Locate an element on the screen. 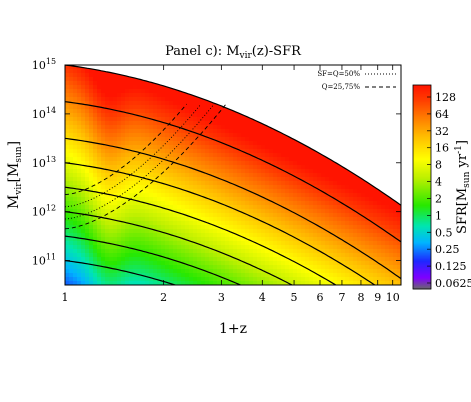  colorbar-segment is located at coordinates (422, 167).